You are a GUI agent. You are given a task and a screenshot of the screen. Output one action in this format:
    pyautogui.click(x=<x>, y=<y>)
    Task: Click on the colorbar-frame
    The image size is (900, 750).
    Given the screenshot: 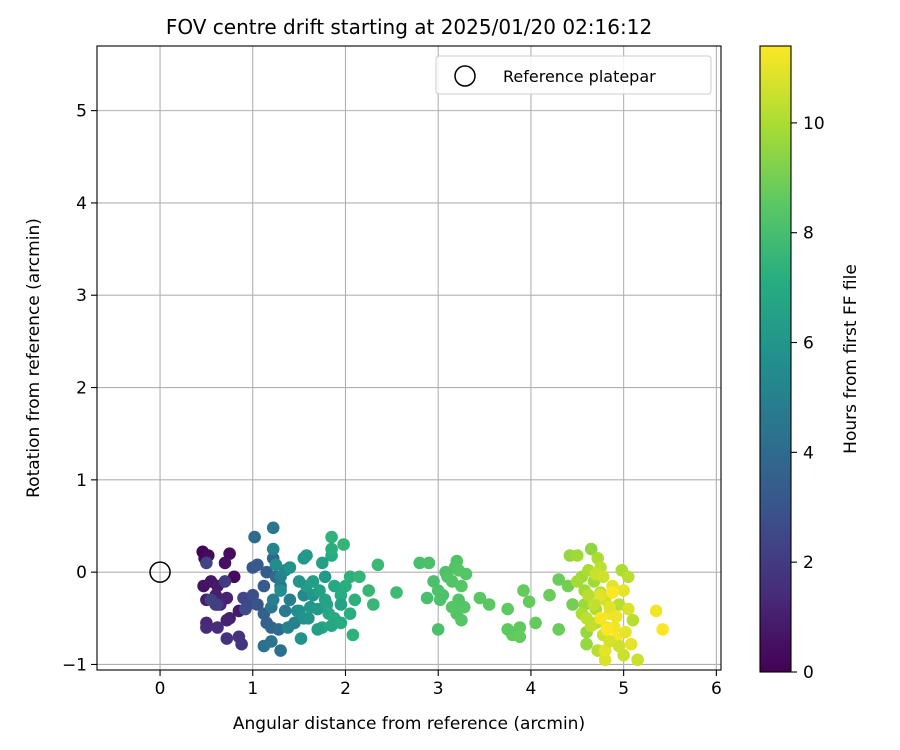 What is the action you would take?
    pyautogui.click(x=775, y=359)
    